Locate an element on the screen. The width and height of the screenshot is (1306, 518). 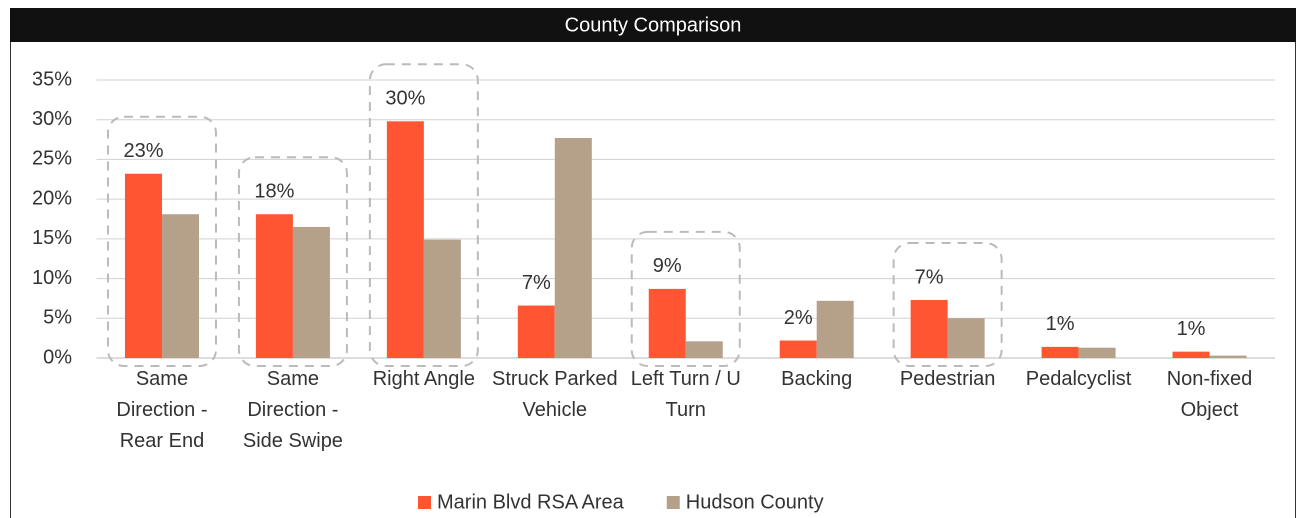
y-tick-label: 5% is located at coordinates (57, 318).